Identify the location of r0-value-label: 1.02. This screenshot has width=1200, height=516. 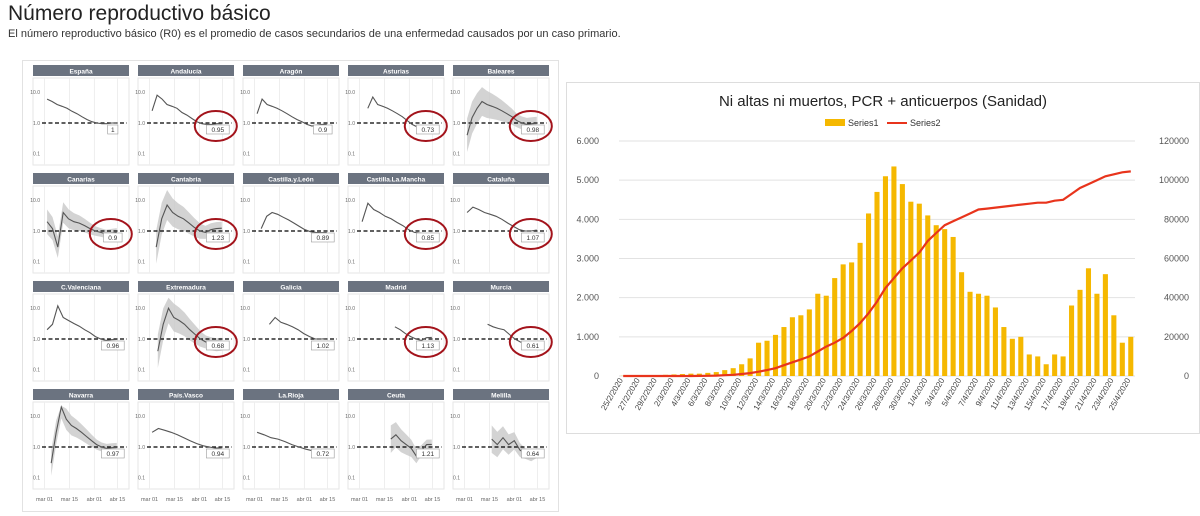
(322, 346).